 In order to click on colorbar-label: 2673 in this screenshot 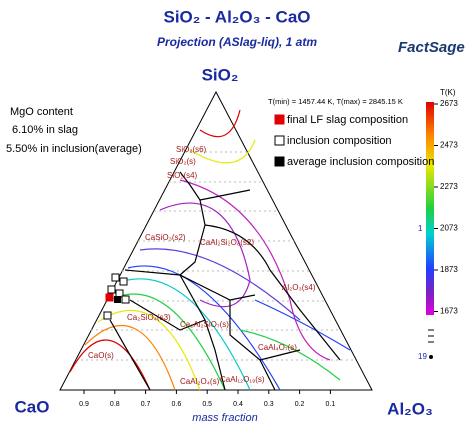, I will do `click(449, 103)`.